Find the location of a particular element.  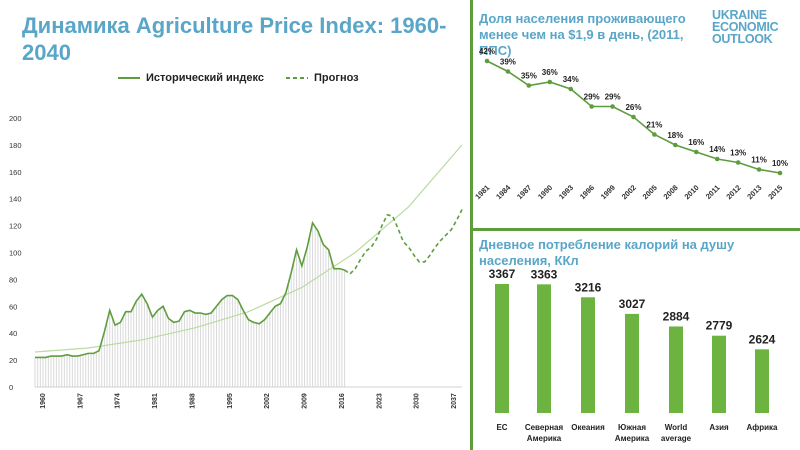

poverty-x-tick-label: 2002 is located at coordinates (629, 192).